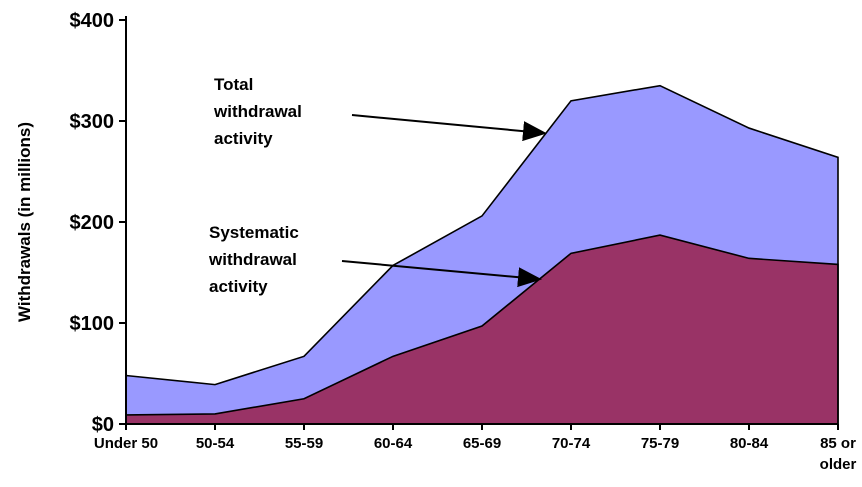  What do you see at coordinates (441, 274) in the screenshot?
I see `systematic-withdrawal-arrow` at bounding box center [441, 274].